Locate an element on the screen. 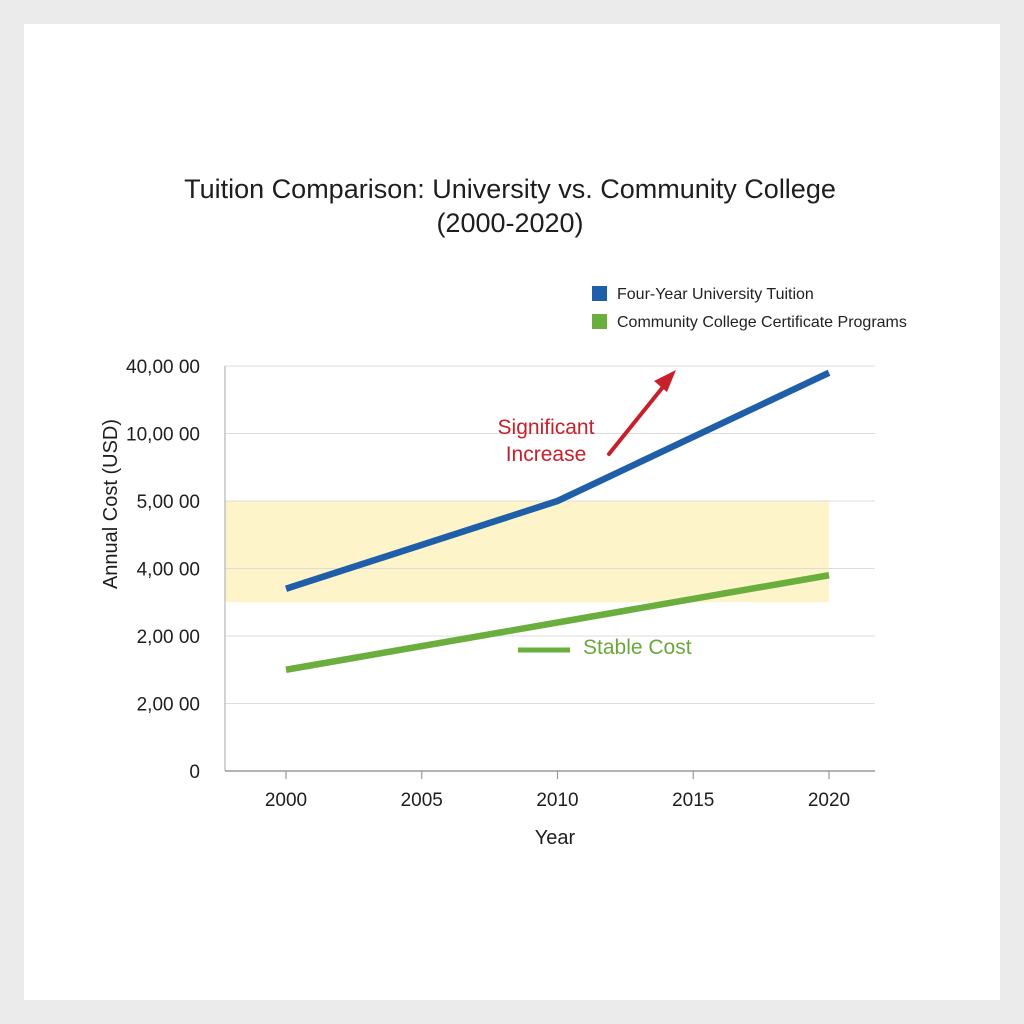 The image size is (1024, 1024). x-tick-label: 2000 is located at coordinates (286, 800).